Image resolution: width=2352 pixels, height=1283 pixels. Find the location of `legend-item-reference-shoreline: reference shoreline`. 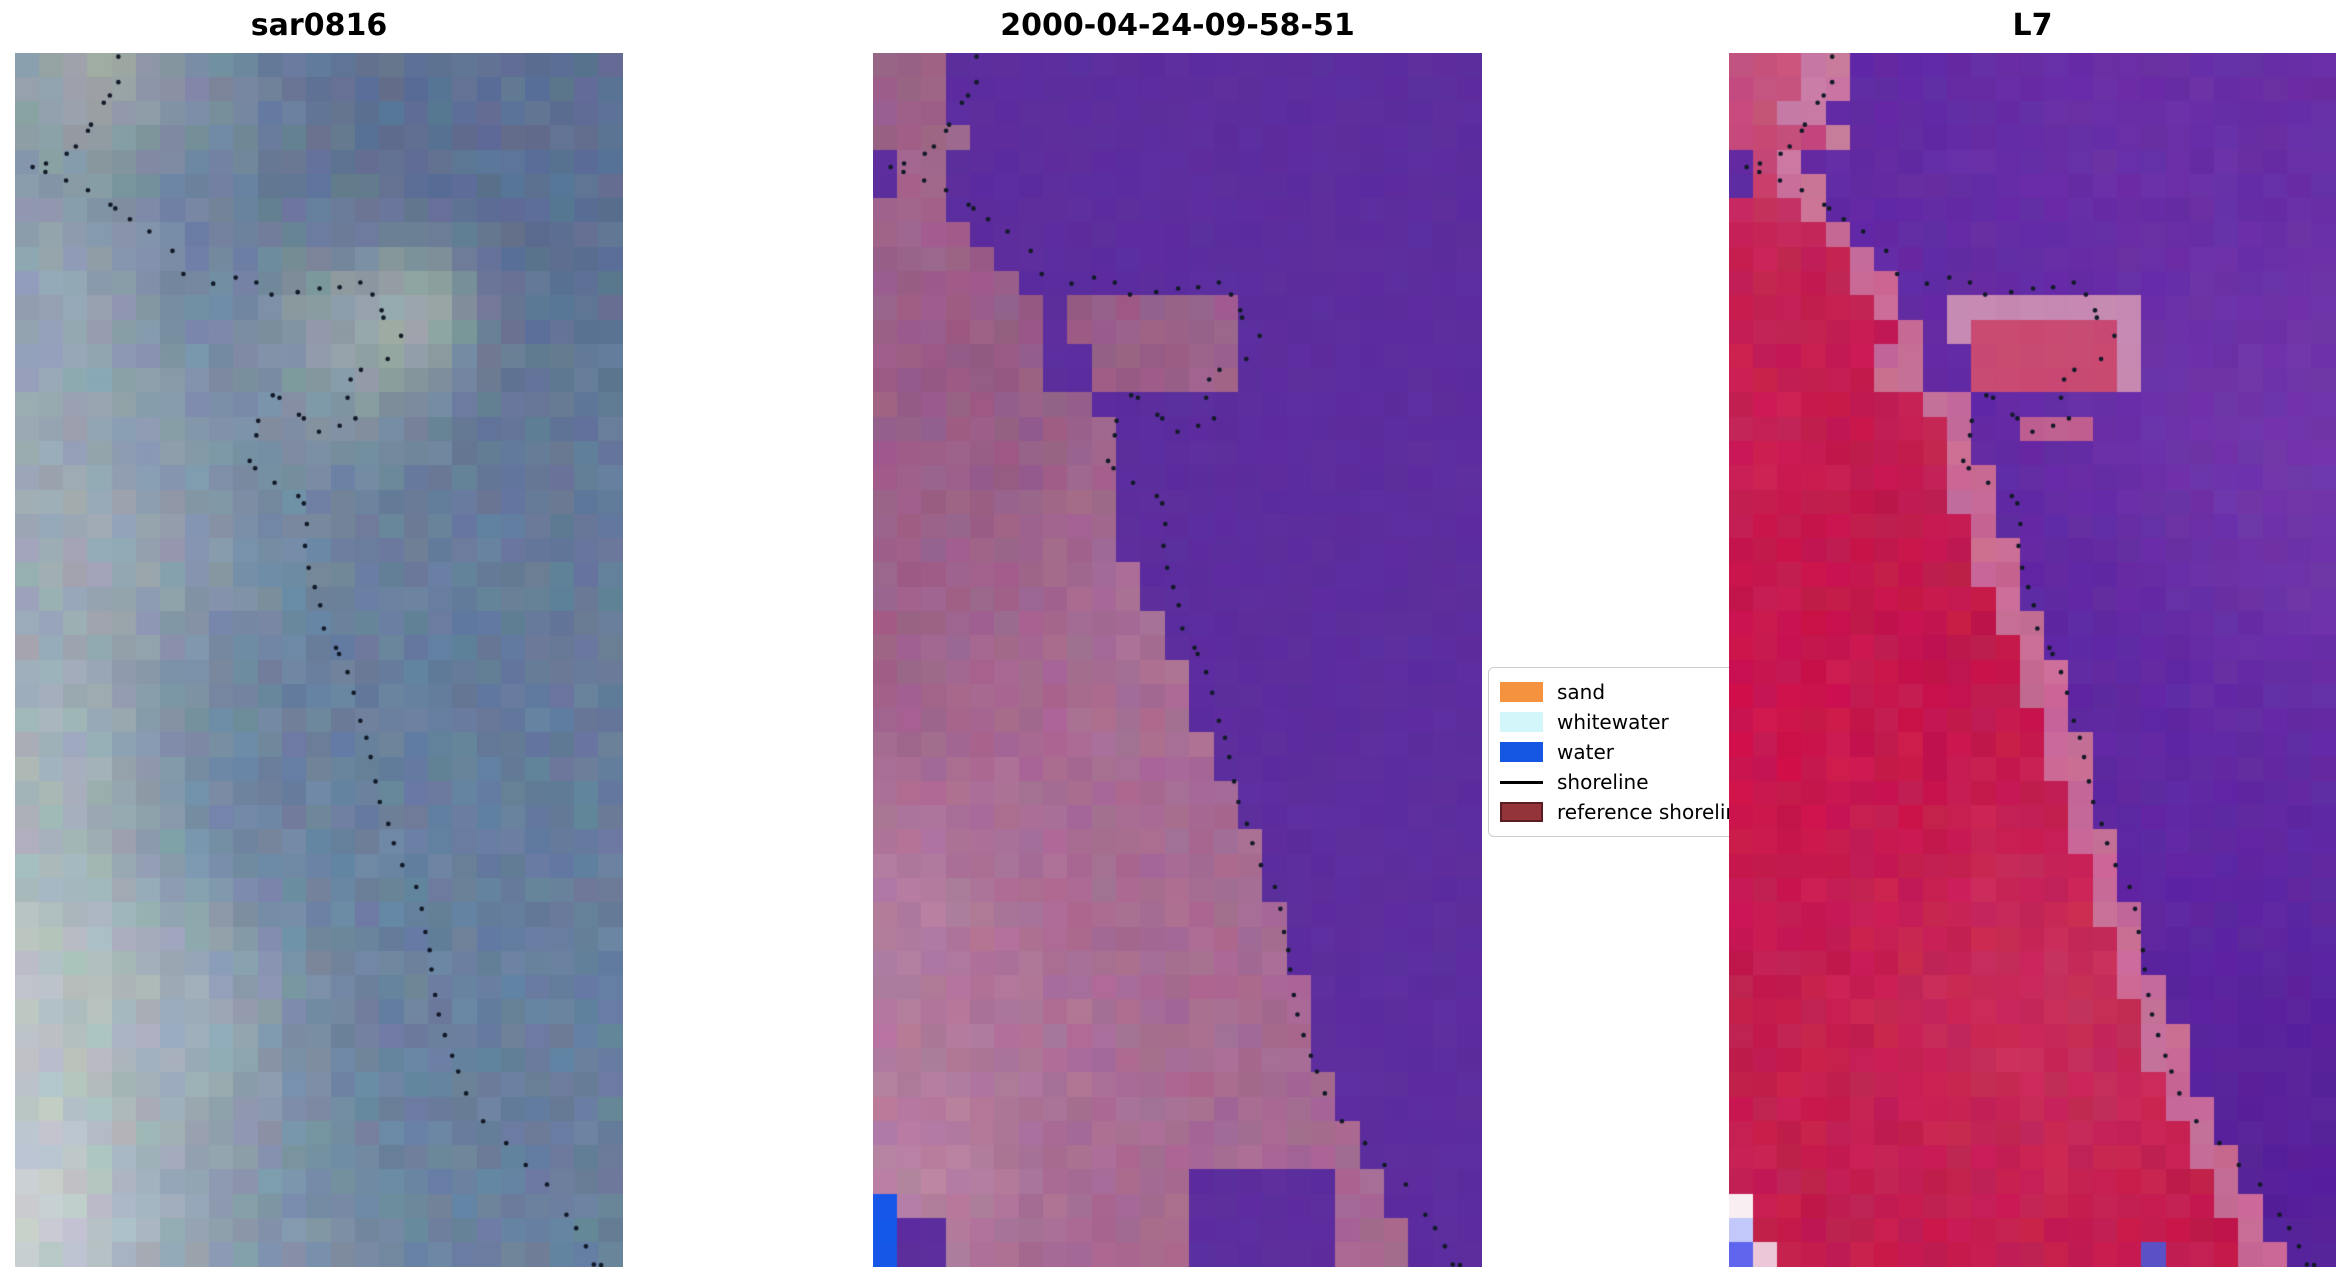

legend-item-reference-shoreline: reference shoreline is located at coordinates (1634, 812).